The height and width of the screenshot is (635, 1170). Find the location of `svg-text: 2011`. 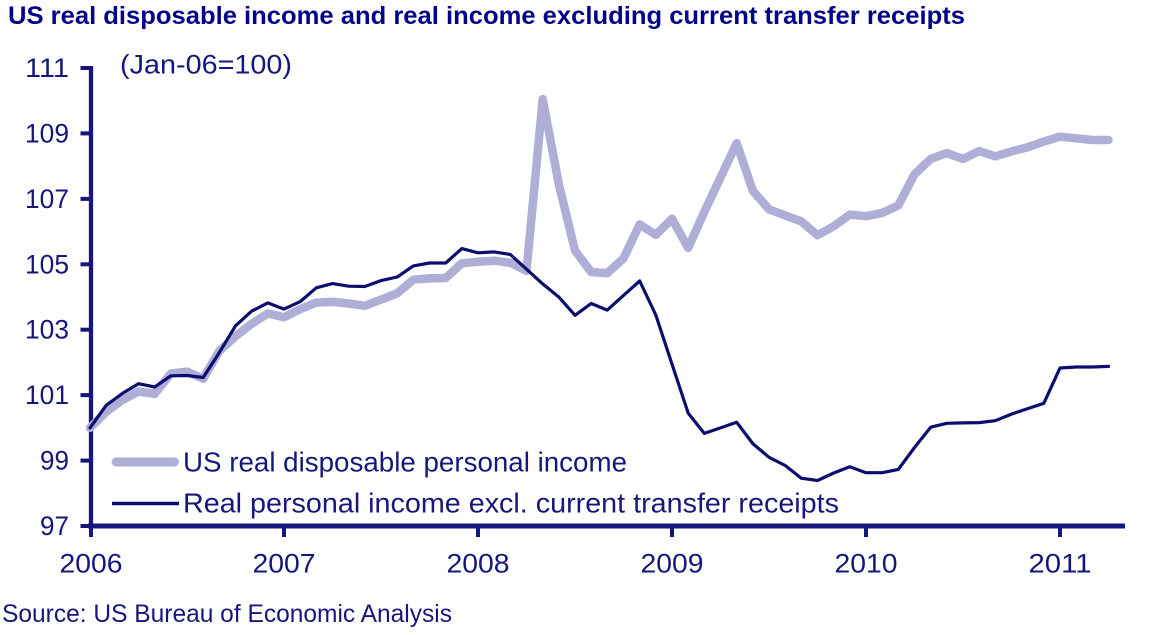

svg-text: 2011 is located at coordinates (1060, 564).